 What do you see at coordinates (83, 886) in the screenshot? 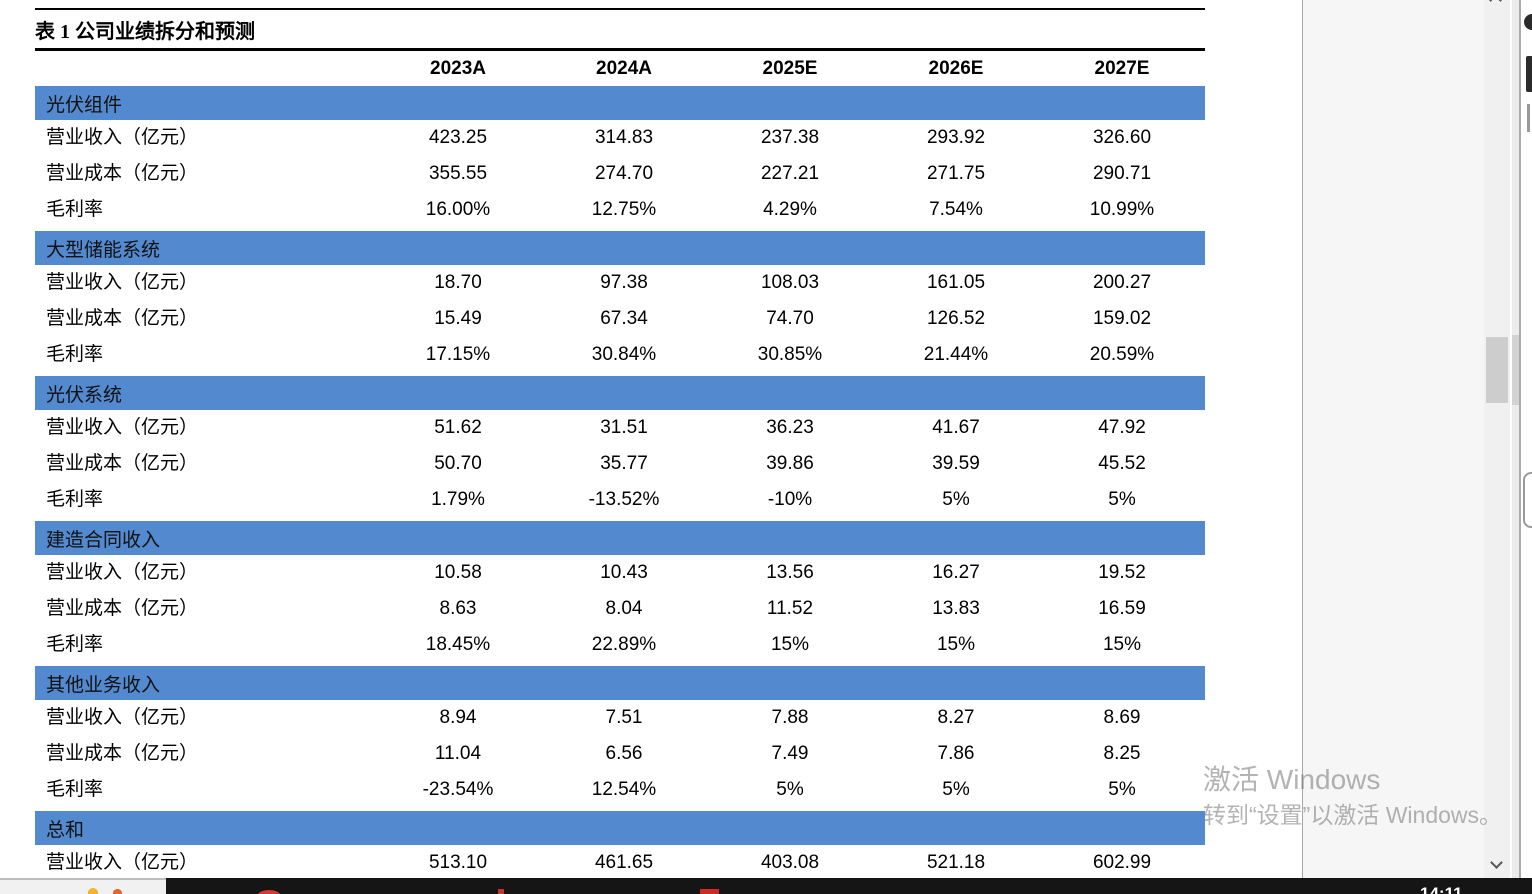
I see `background-window-edge` at bounding box center [83, 886].